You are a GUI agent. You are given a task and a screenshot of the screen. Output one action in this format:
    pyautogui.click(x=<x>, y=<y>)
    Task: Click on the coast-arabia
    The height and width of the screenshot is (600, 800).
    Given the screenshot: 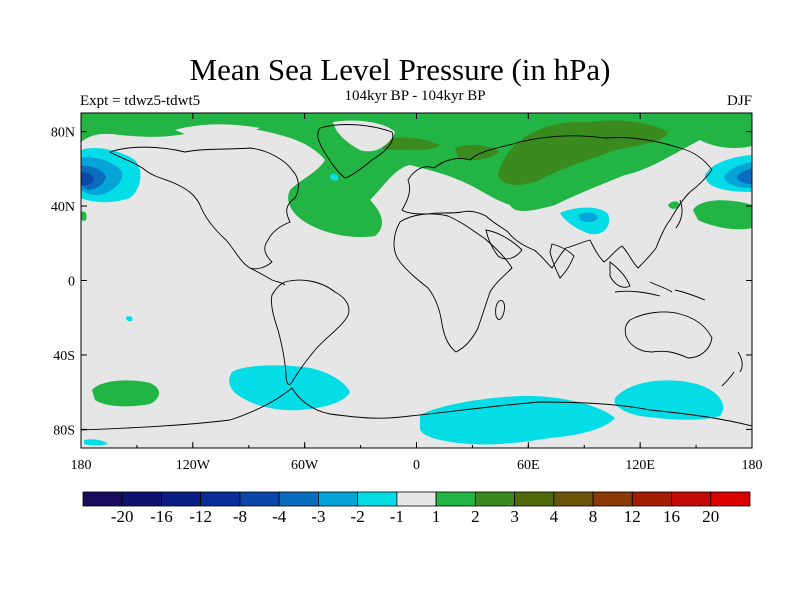 What is the action you would take?
    pyautogui.click(x=504, y=244)
    